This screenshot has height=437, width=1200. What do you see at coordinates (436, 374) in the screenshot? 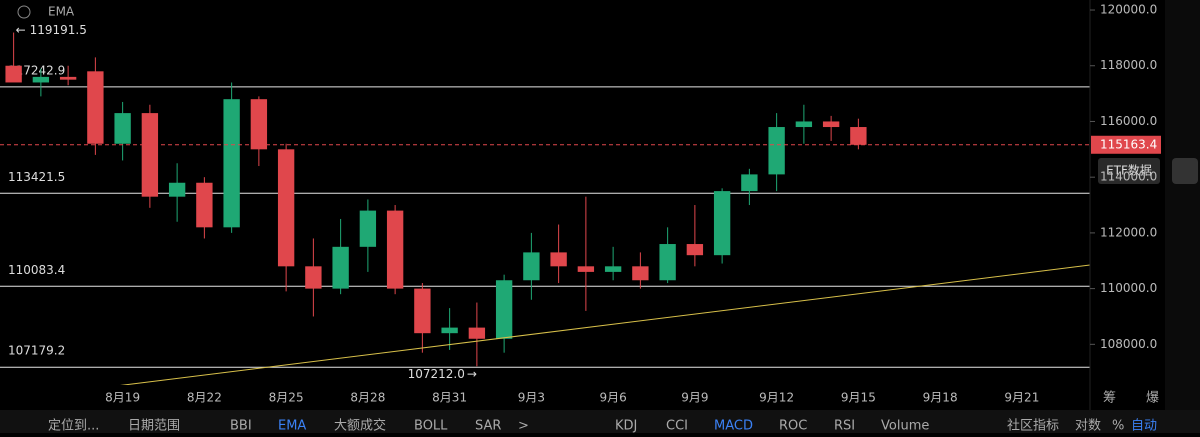
I see `min-label: 107212.0` at bounding box center [436, 374].